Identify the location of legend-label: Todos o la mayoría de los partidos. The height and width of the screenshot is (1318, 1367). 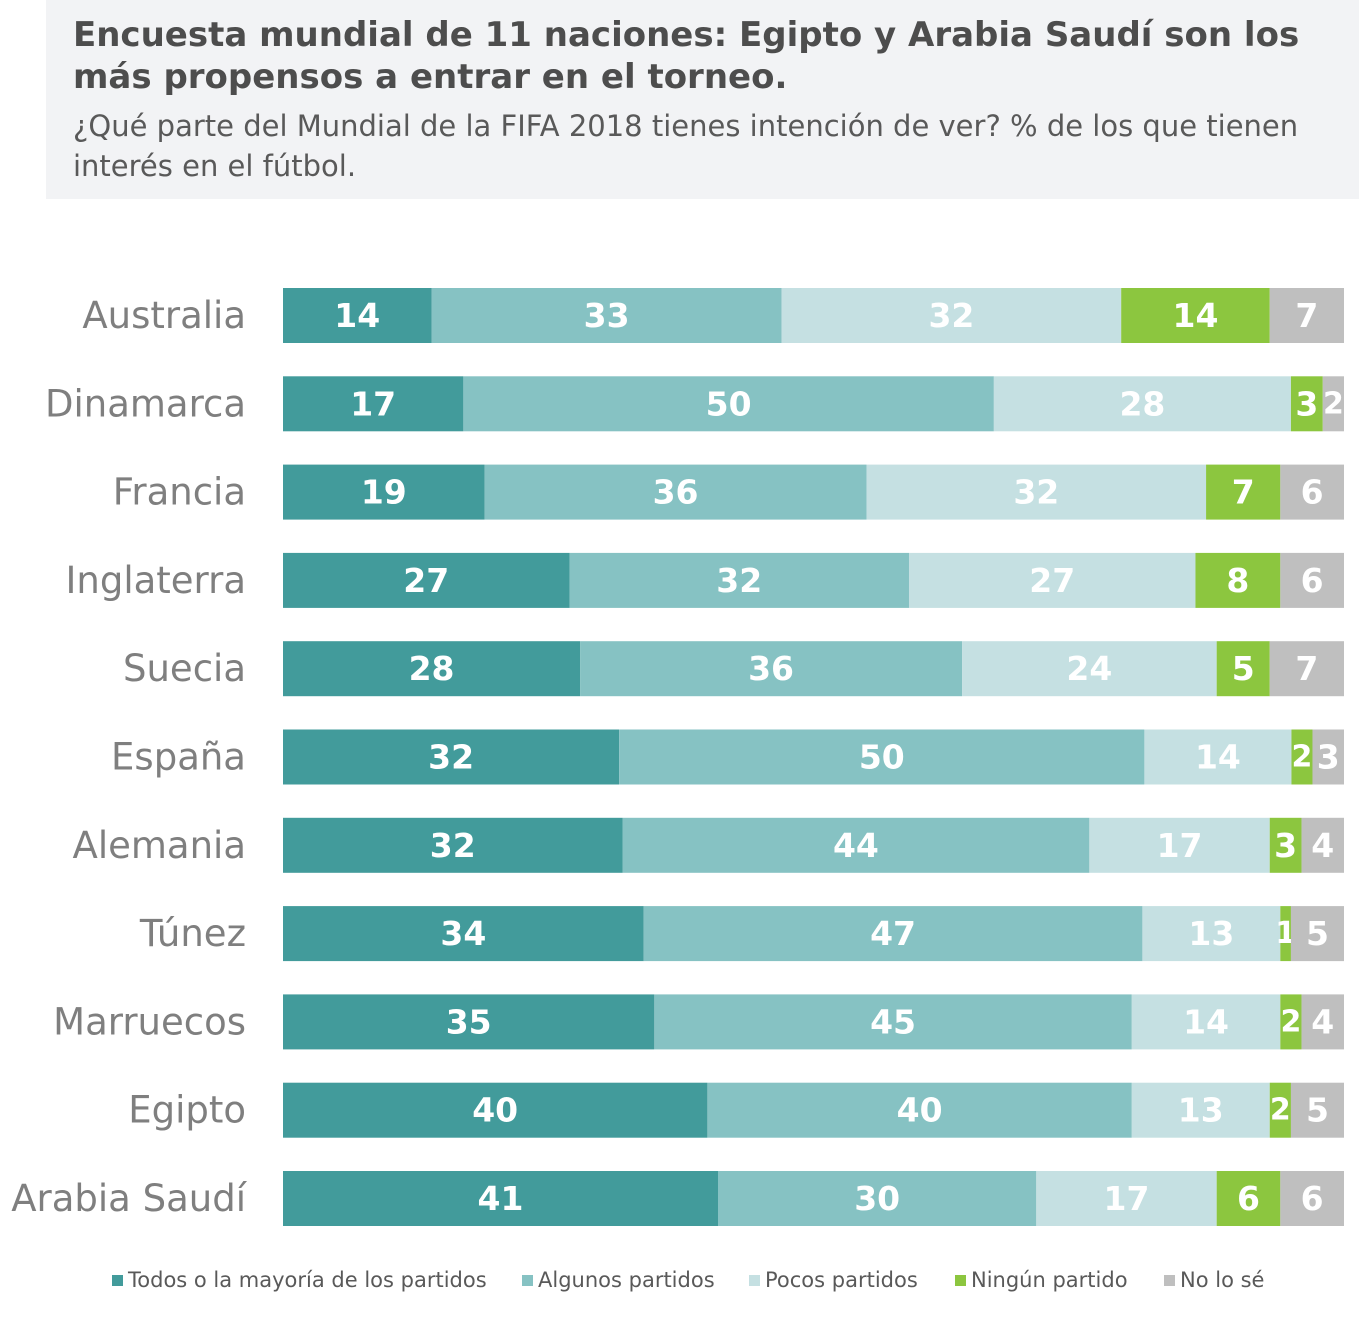
(307, 1280).